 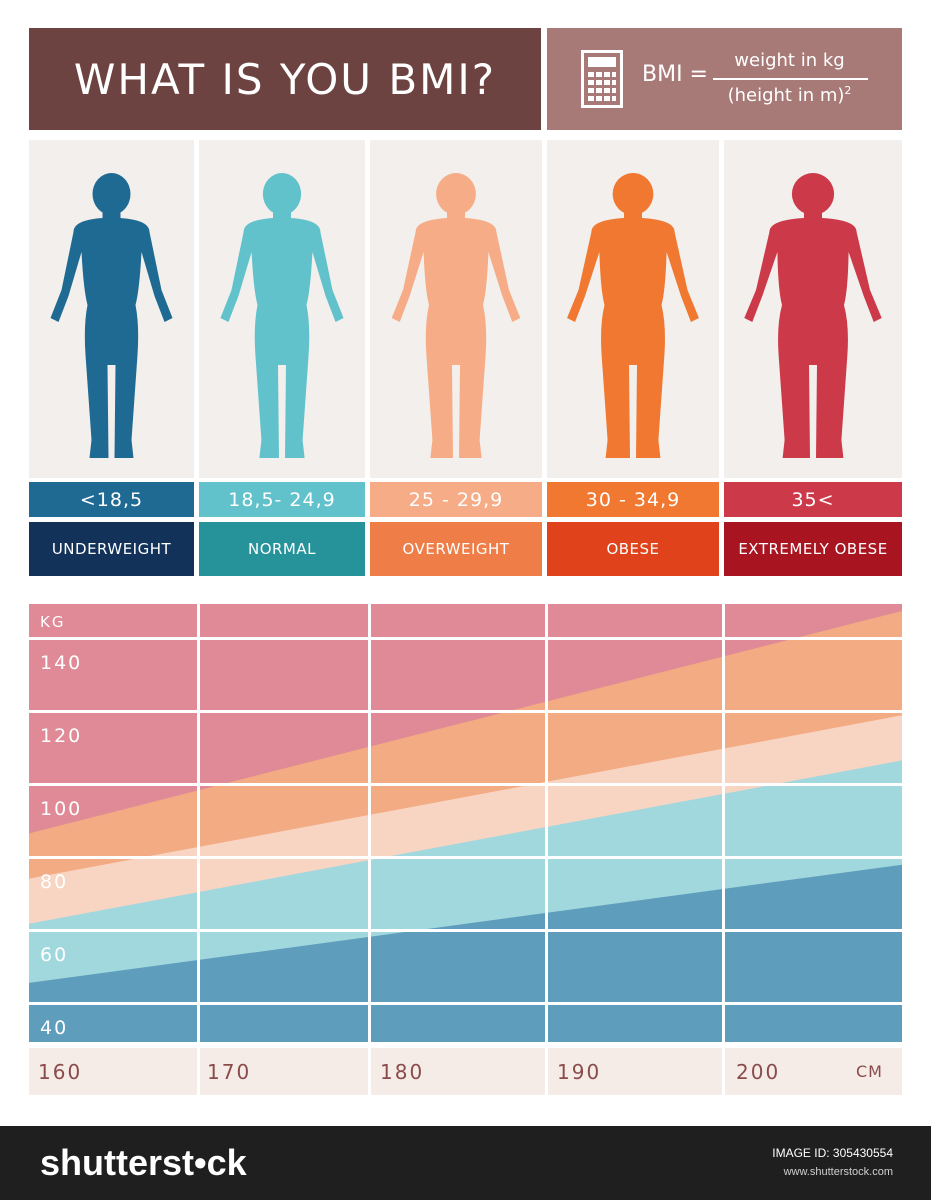 I want to click on figure-panel-overweight, so click(x=456, y=309).